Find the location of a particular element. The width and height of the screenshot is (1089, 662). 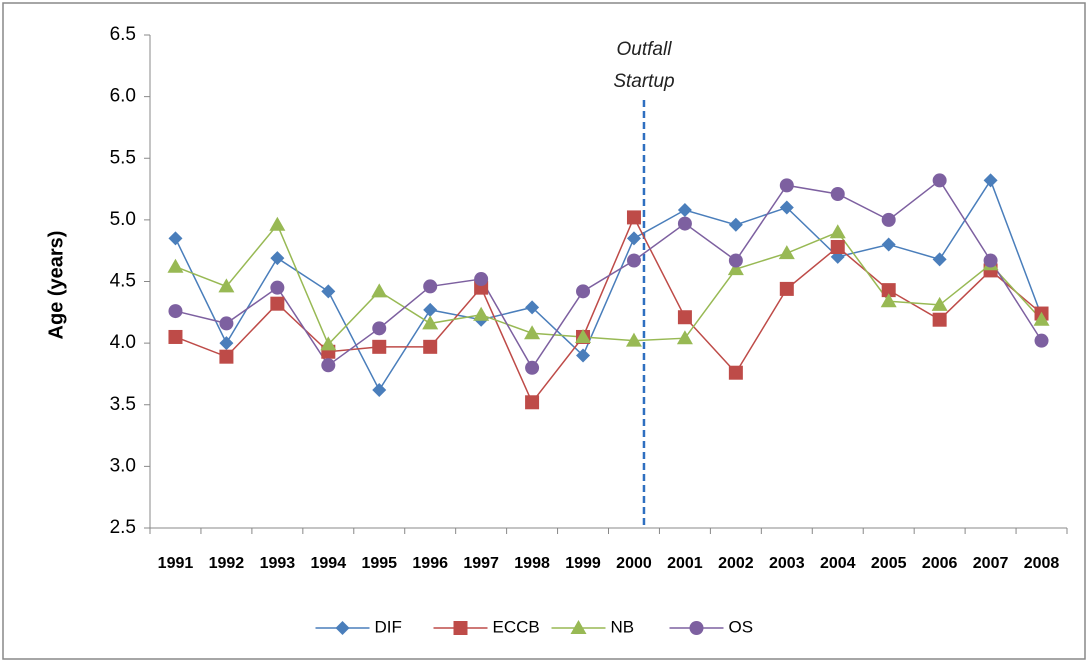

legend-label: NB is located at coordinates (623, 626).